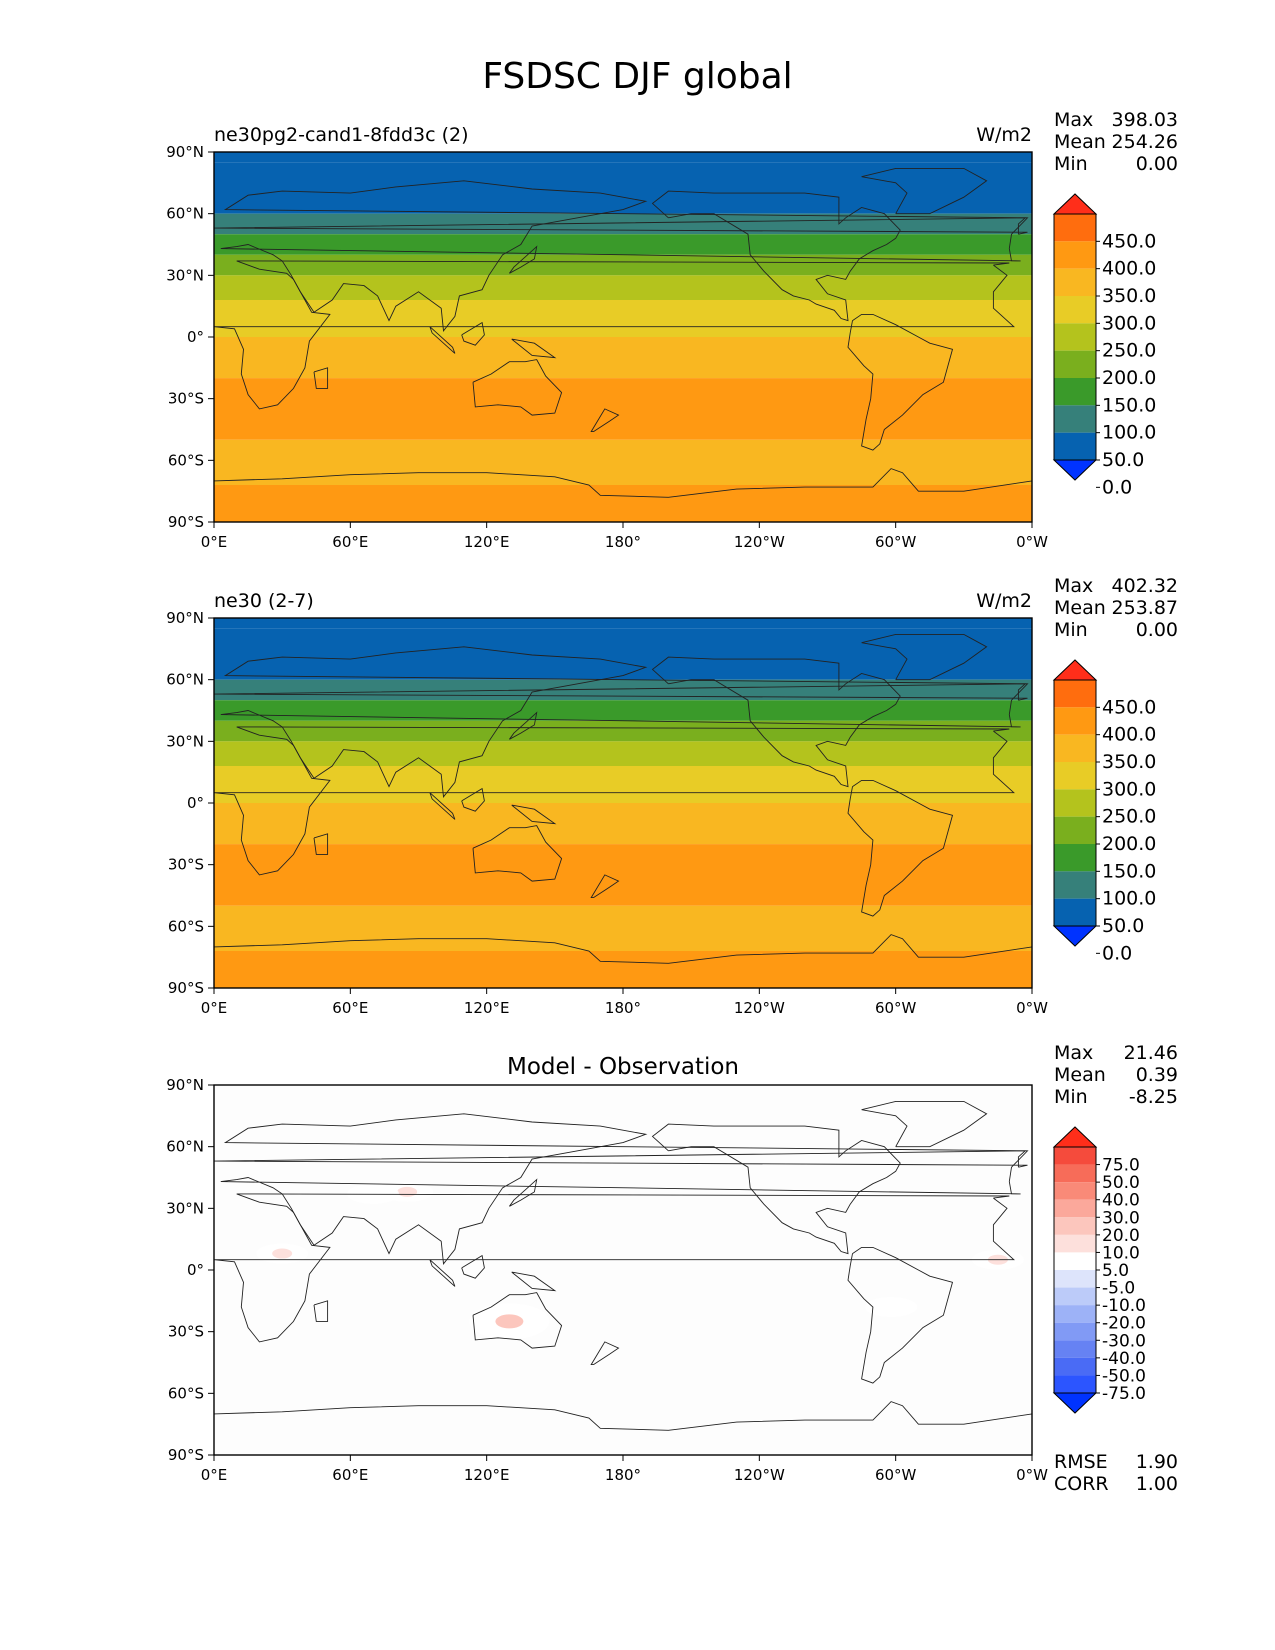 This screenshot has height=1650, width=1275. I want to click on colorbar-label: 10.0, so click(1121, 1253).